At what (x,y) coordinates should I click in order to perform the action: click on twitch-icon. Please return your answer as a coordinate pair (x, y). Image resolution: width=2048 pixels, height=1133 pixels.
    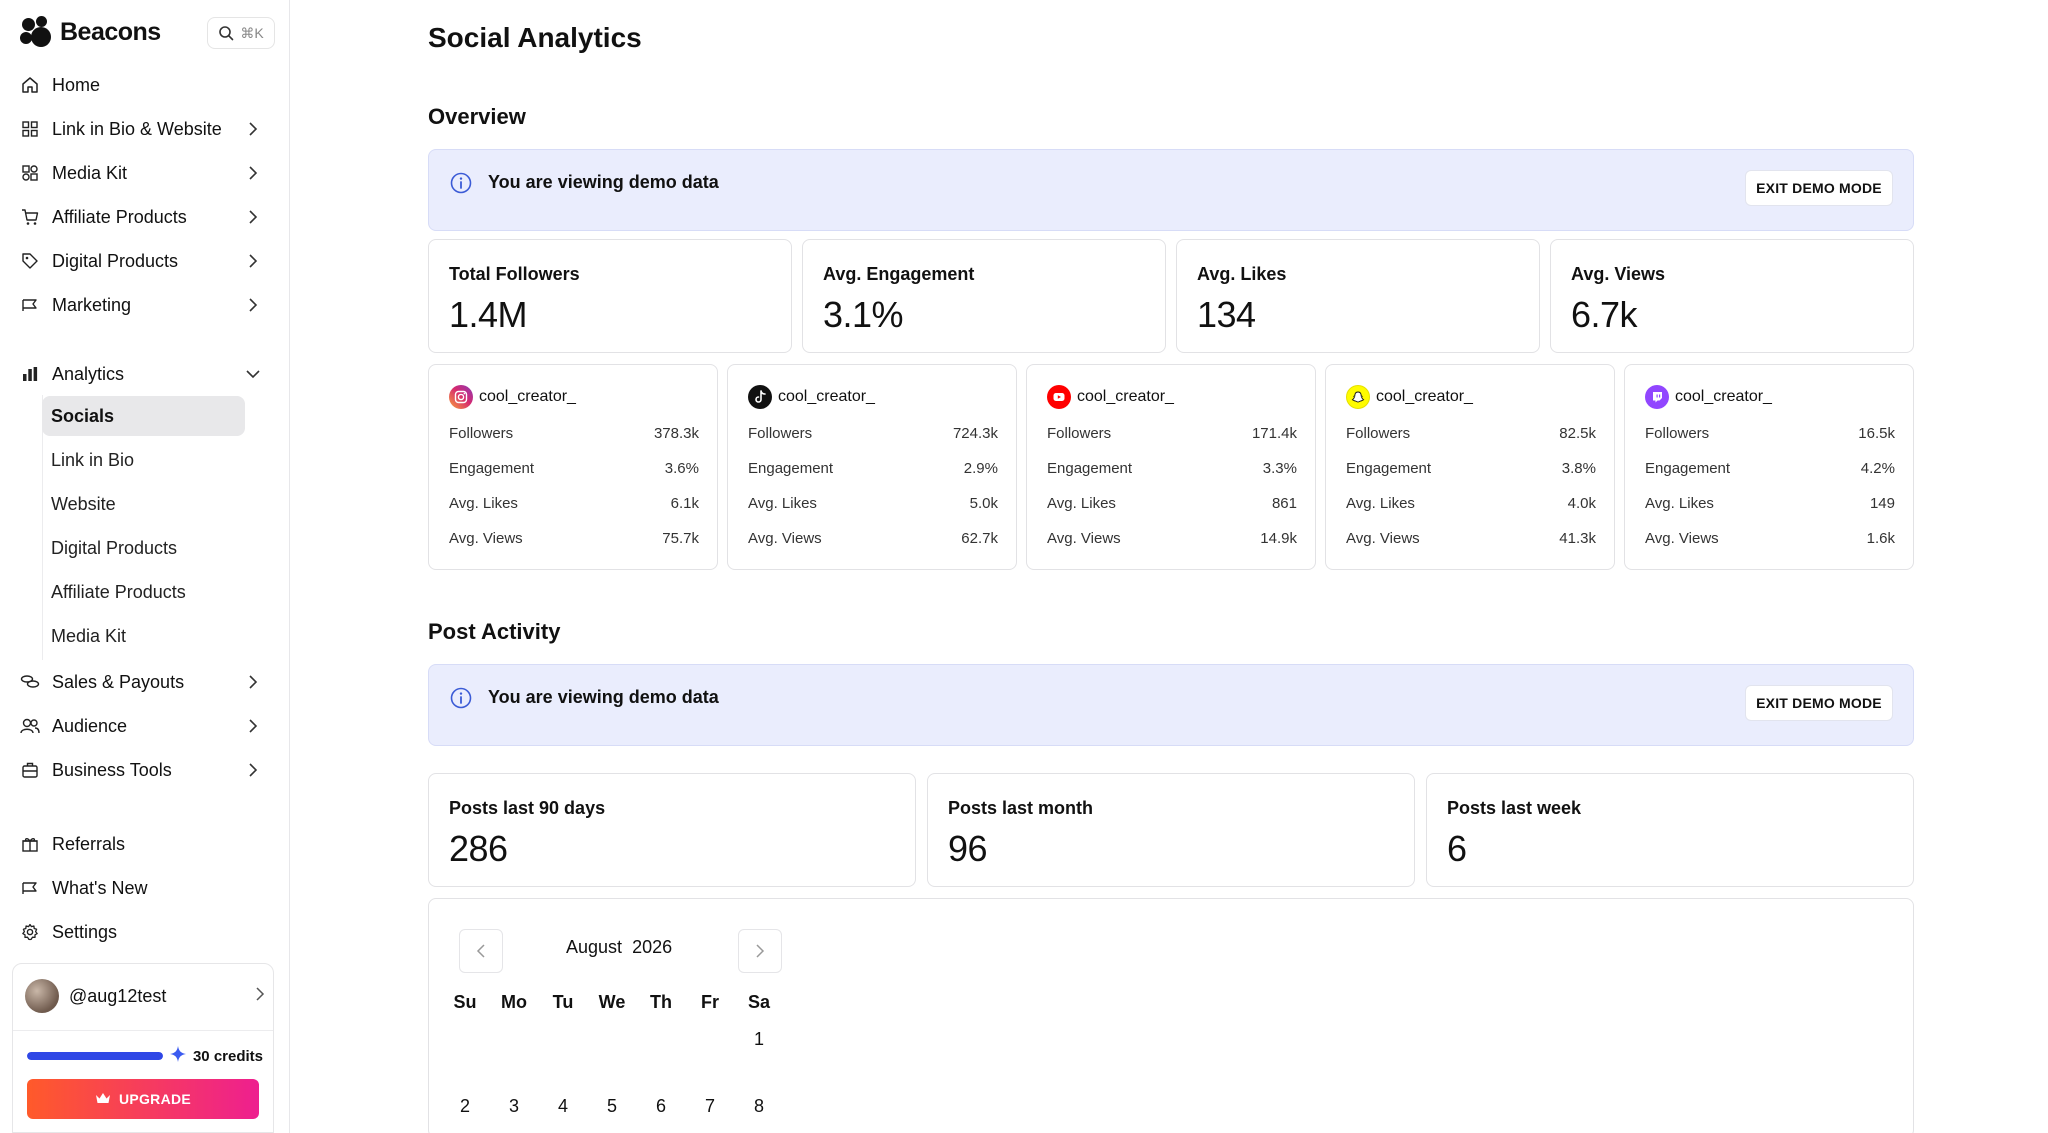
    Looking at the image, I should click on (1657, 397).